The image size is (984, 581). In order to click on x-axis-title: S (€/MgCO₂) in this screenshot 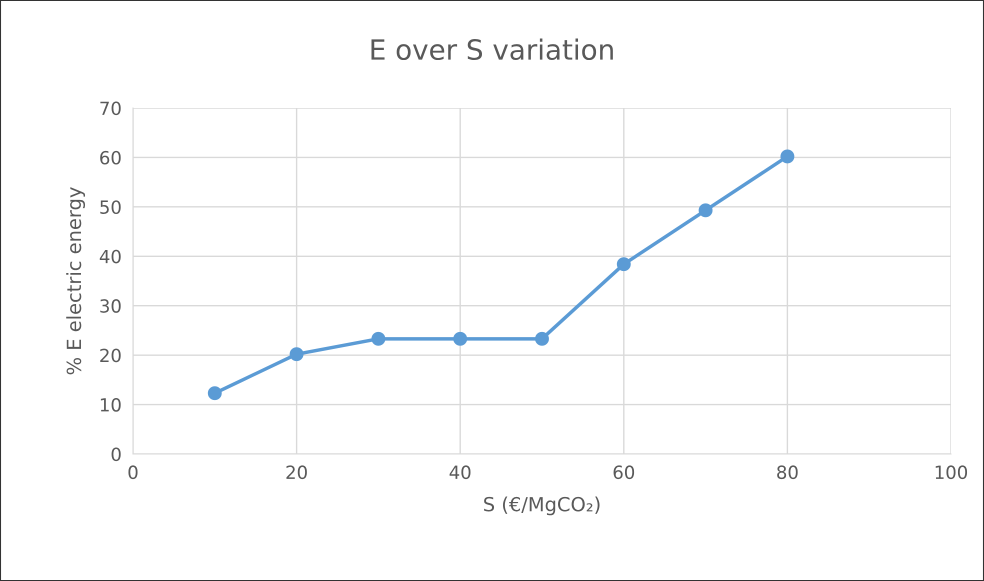, I will do `click(542, 506)`.